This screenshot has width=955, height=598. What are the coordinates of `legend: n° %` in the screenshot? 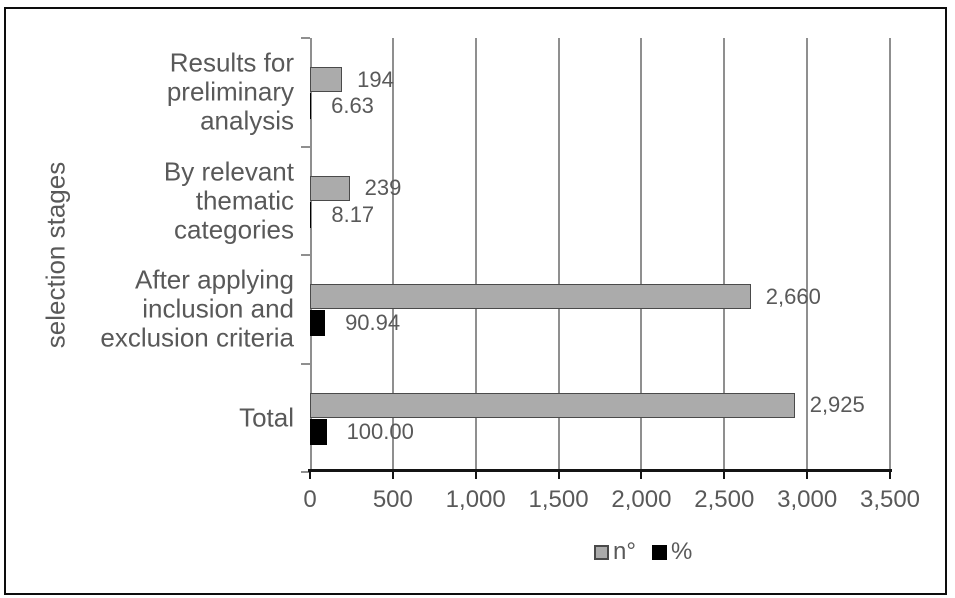 It's located at (643, 552).